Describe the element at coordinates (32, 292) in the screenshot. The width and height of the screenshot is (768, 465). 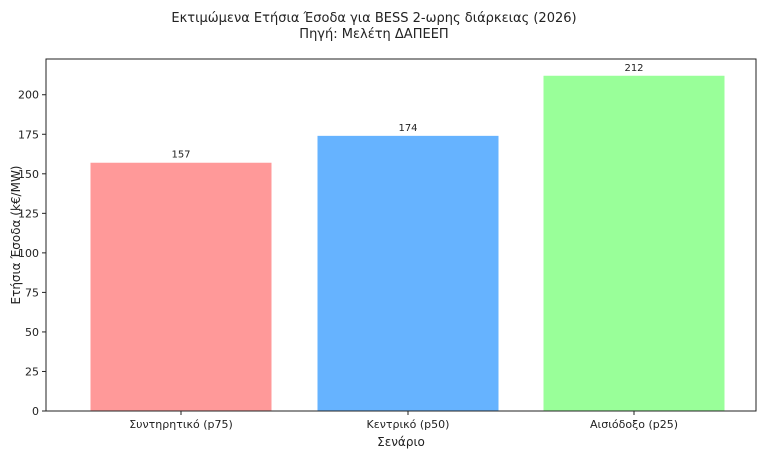
I see `y-tick-label: 75` at that location.